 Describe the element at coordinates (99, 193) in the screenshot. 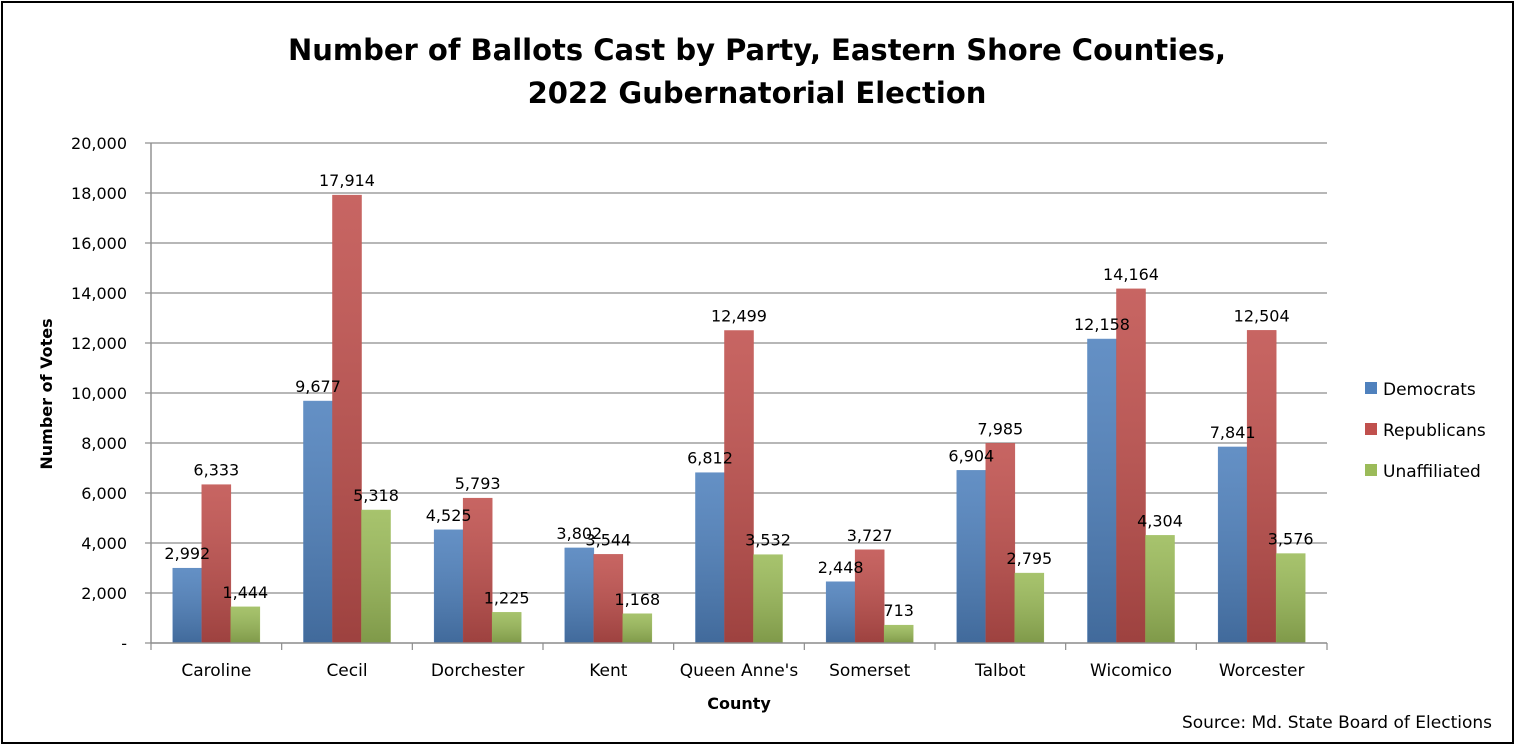

I see `y-tick-label: 18,000` at that location.